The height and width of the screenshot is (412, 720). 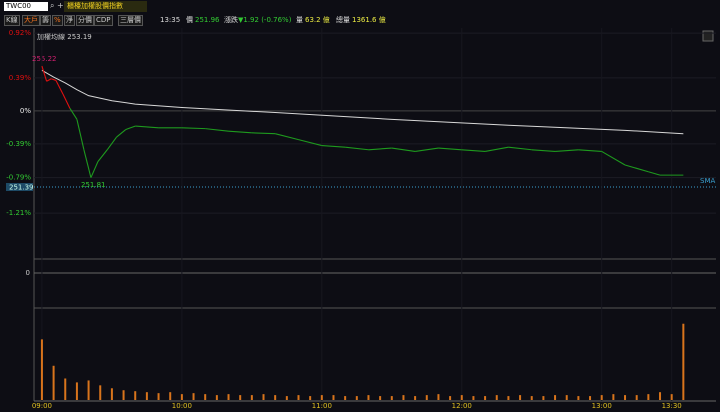 I want to click on toolbar-button: 淨, so click(x=69, y=20).